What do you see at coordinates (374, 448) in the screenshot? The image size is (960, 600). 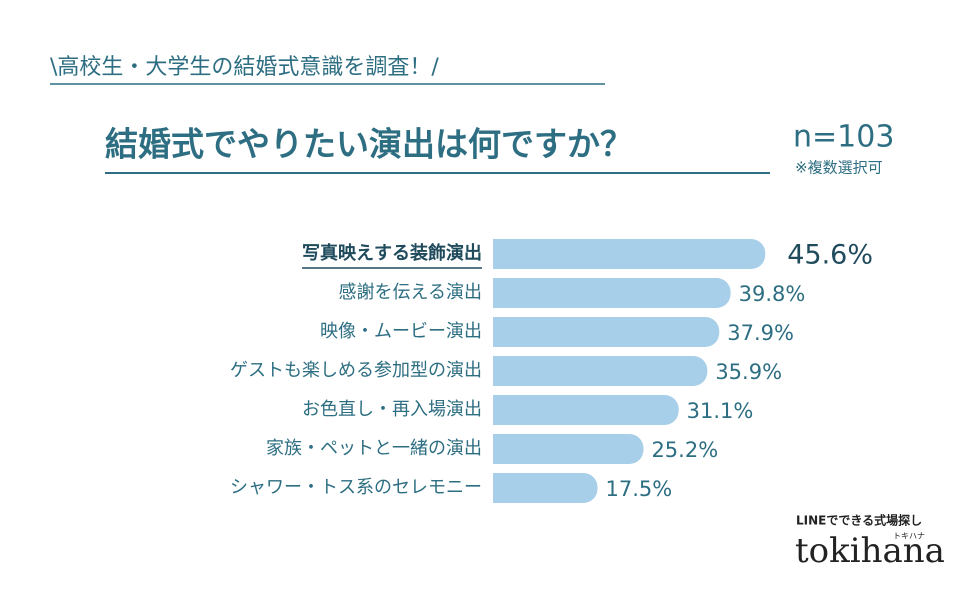 I see `category-label: 家族・ペットと一緒の演出` at bounding box center [374, 448].